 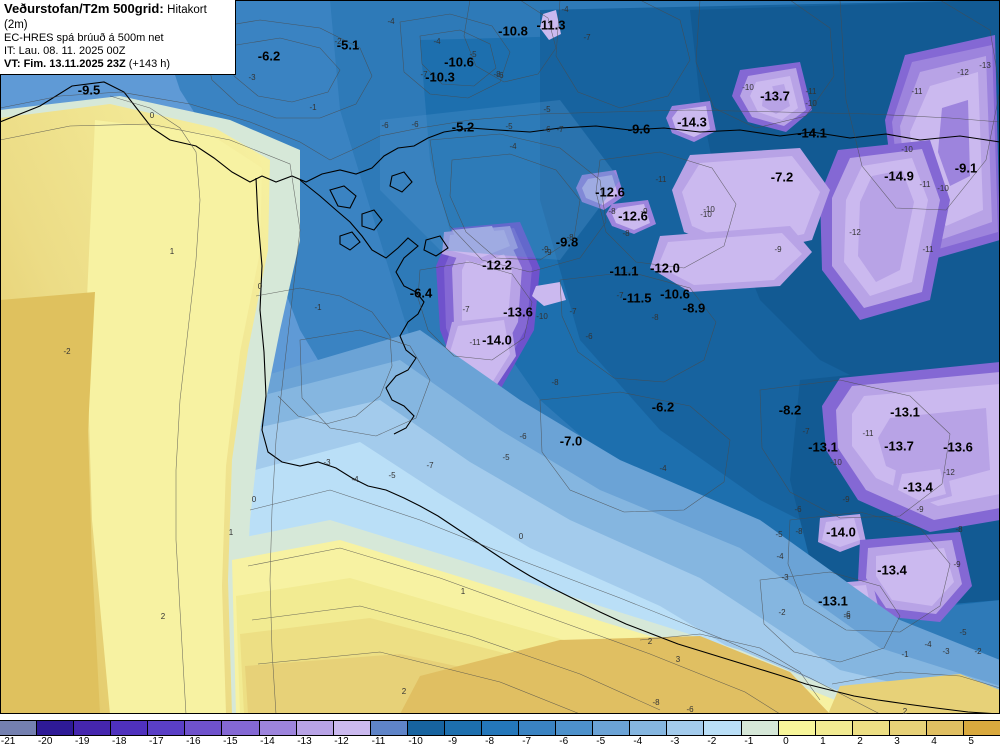 What do you see at coordinates (905, 654) in the screenshot?
I see `contour-label: -1` at bounding box center [905, 654].